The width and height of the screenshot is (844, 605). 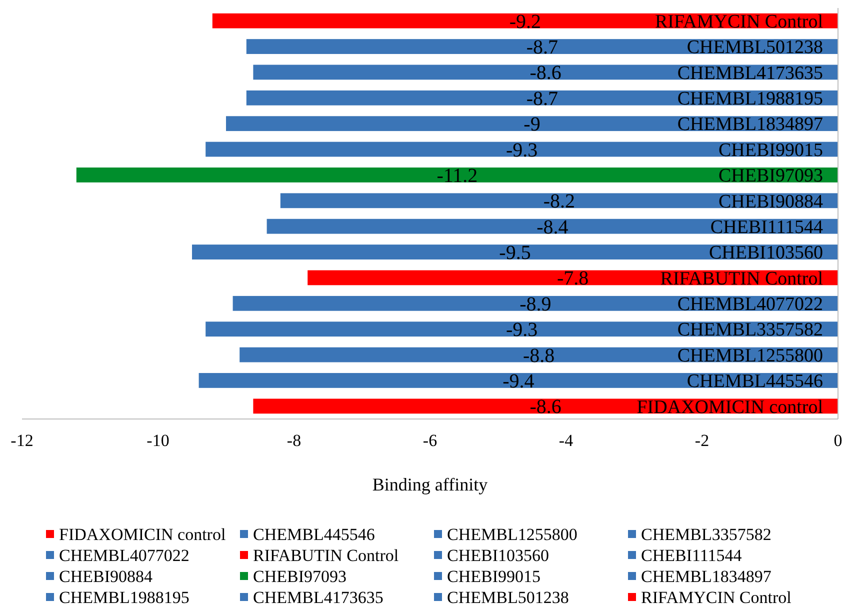 What do you see at coordinates (430, 440) in the screenshot?
I see `x-tick-label: -6` at bounding box center [430, 440].